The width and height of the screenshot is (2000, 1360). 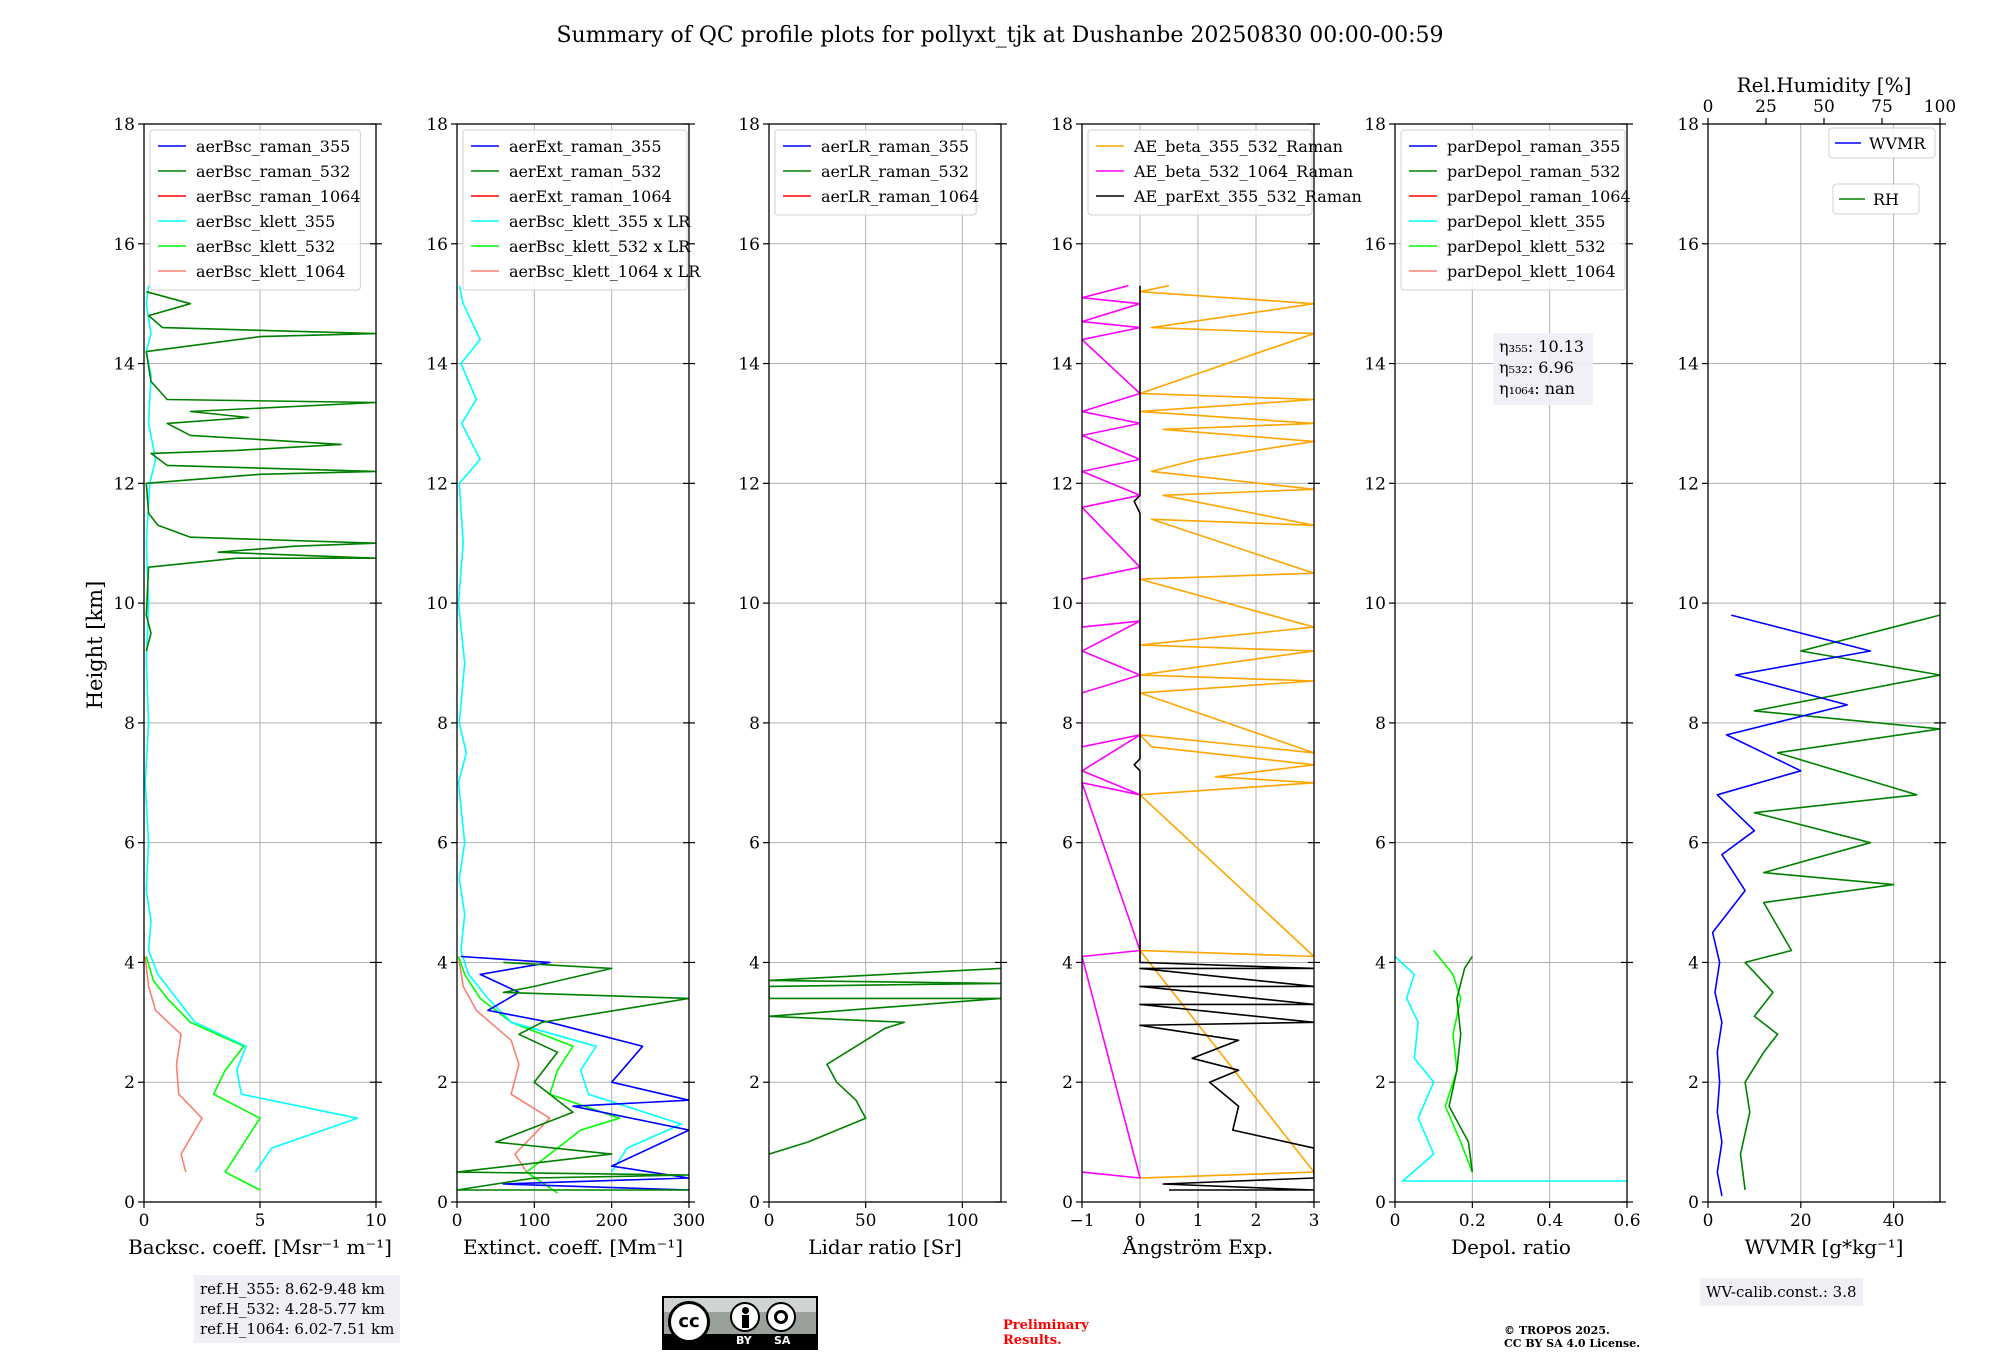 What do you see at coordinates (1824, 1247) in the screenshot?
I see `wv-xlabel: WVMR [g*kg⁻¹]` at bounding box center [1824, 1247].